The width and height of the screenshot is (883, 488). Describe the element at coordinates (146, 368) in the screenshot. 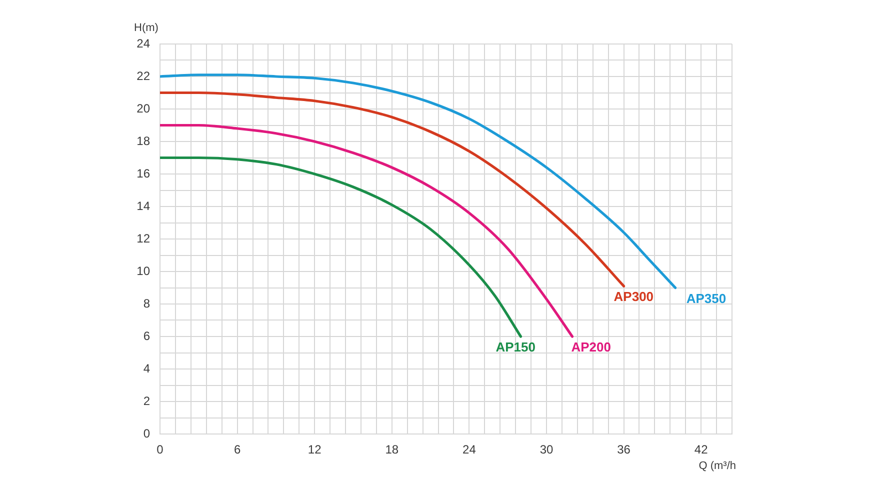

I see `y-tick-label: 4` at that location.